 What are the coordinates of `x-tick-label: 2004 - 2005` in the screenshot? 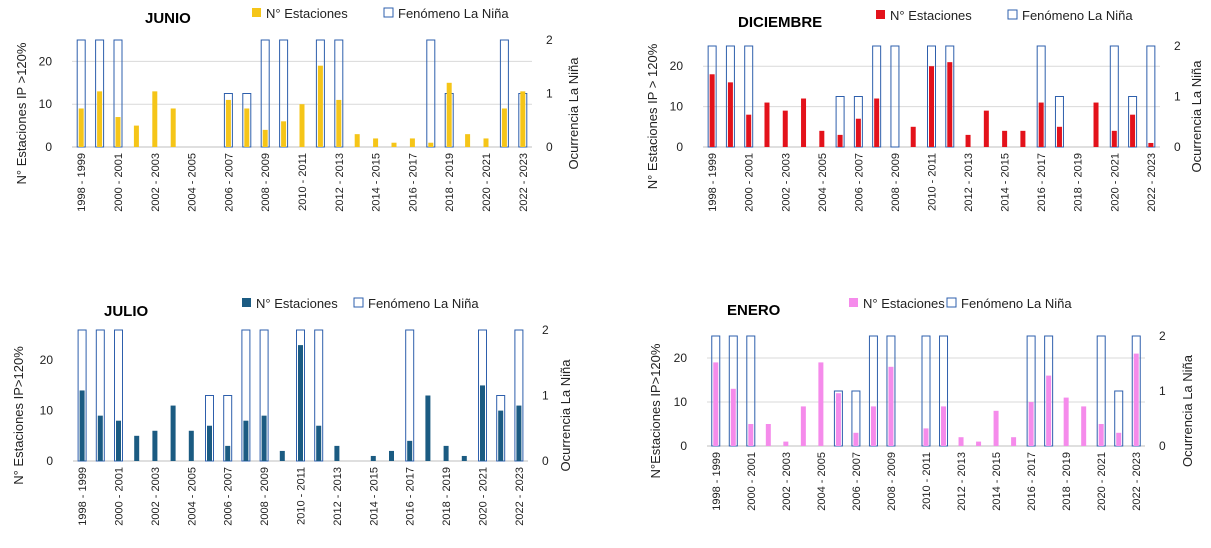 It's located at (822, 481).